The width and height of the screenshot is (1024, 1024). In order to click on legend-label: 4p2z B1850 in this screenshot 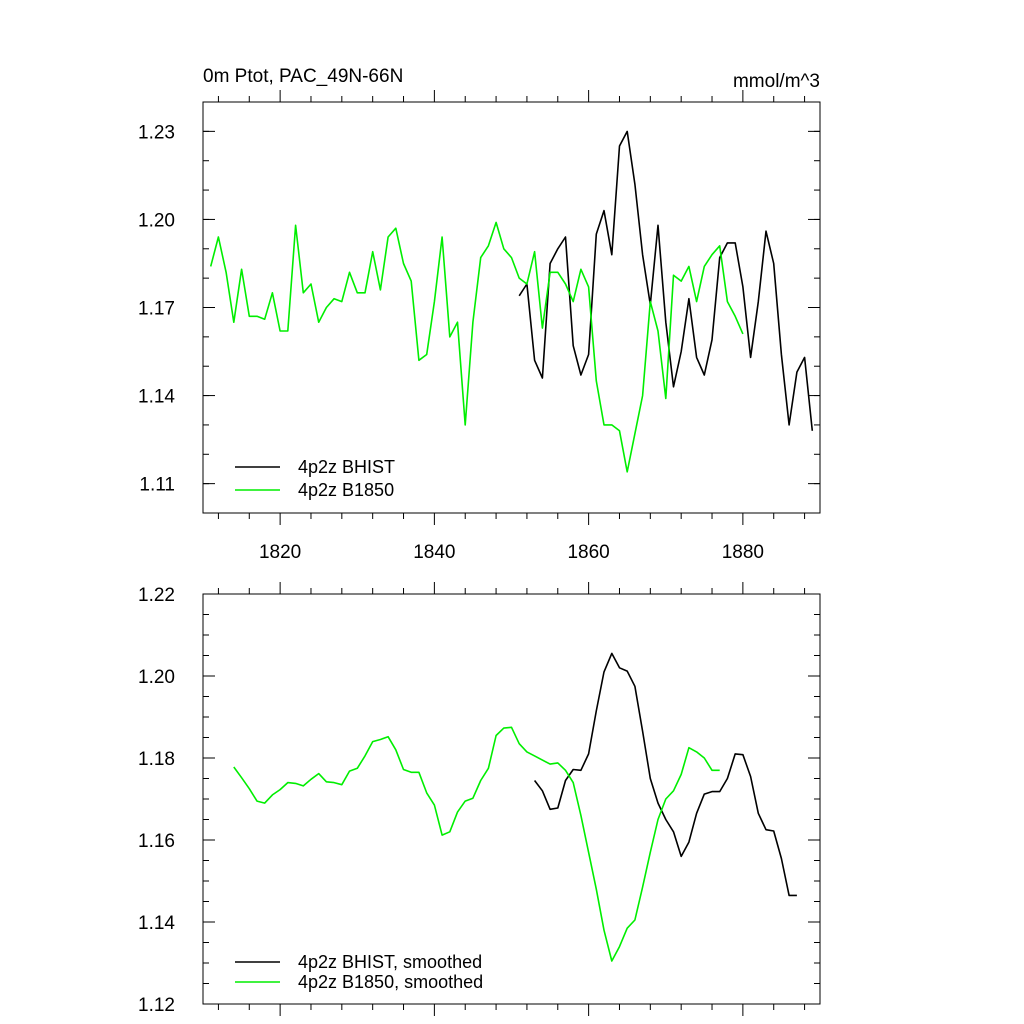, I will do `click(346, 490)`.